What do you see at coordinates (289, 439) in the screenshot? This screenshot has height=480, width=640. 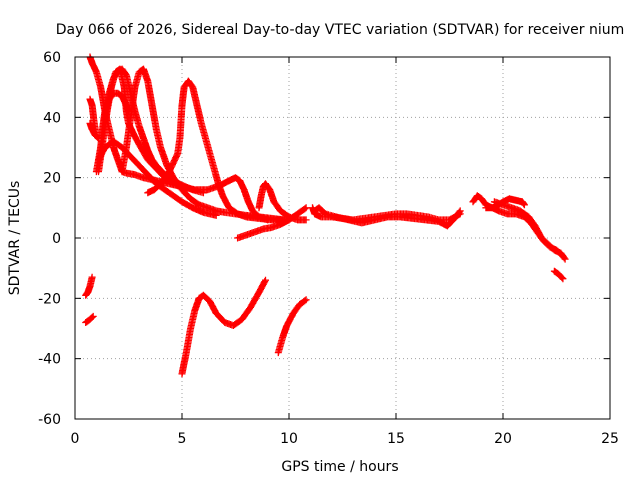 I see `x-tick-label: 10` at bounding box center [289, 439].